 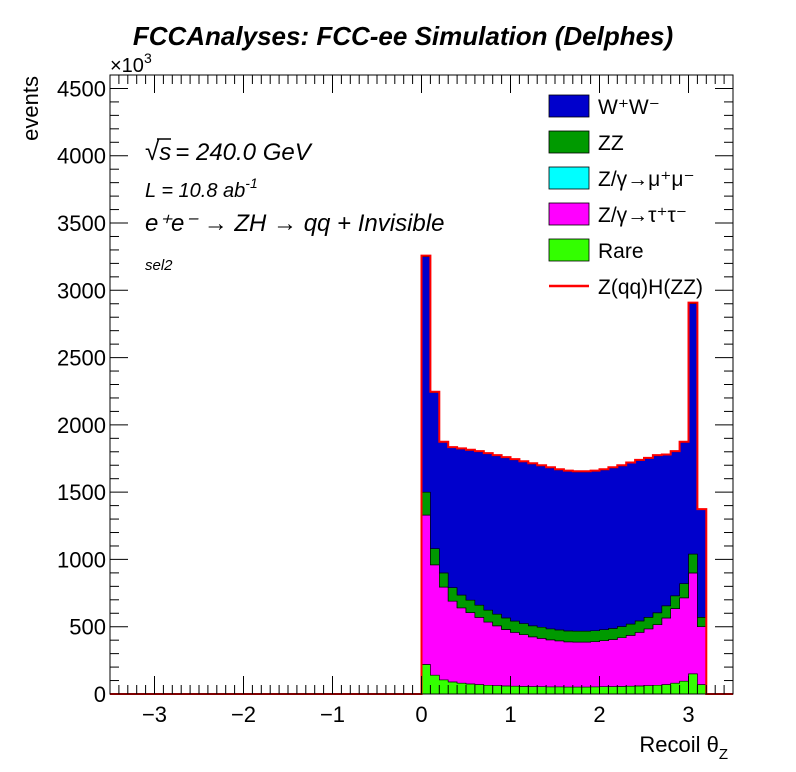 I want to click on x-tick-label: −3, so click(x=154, y=714).